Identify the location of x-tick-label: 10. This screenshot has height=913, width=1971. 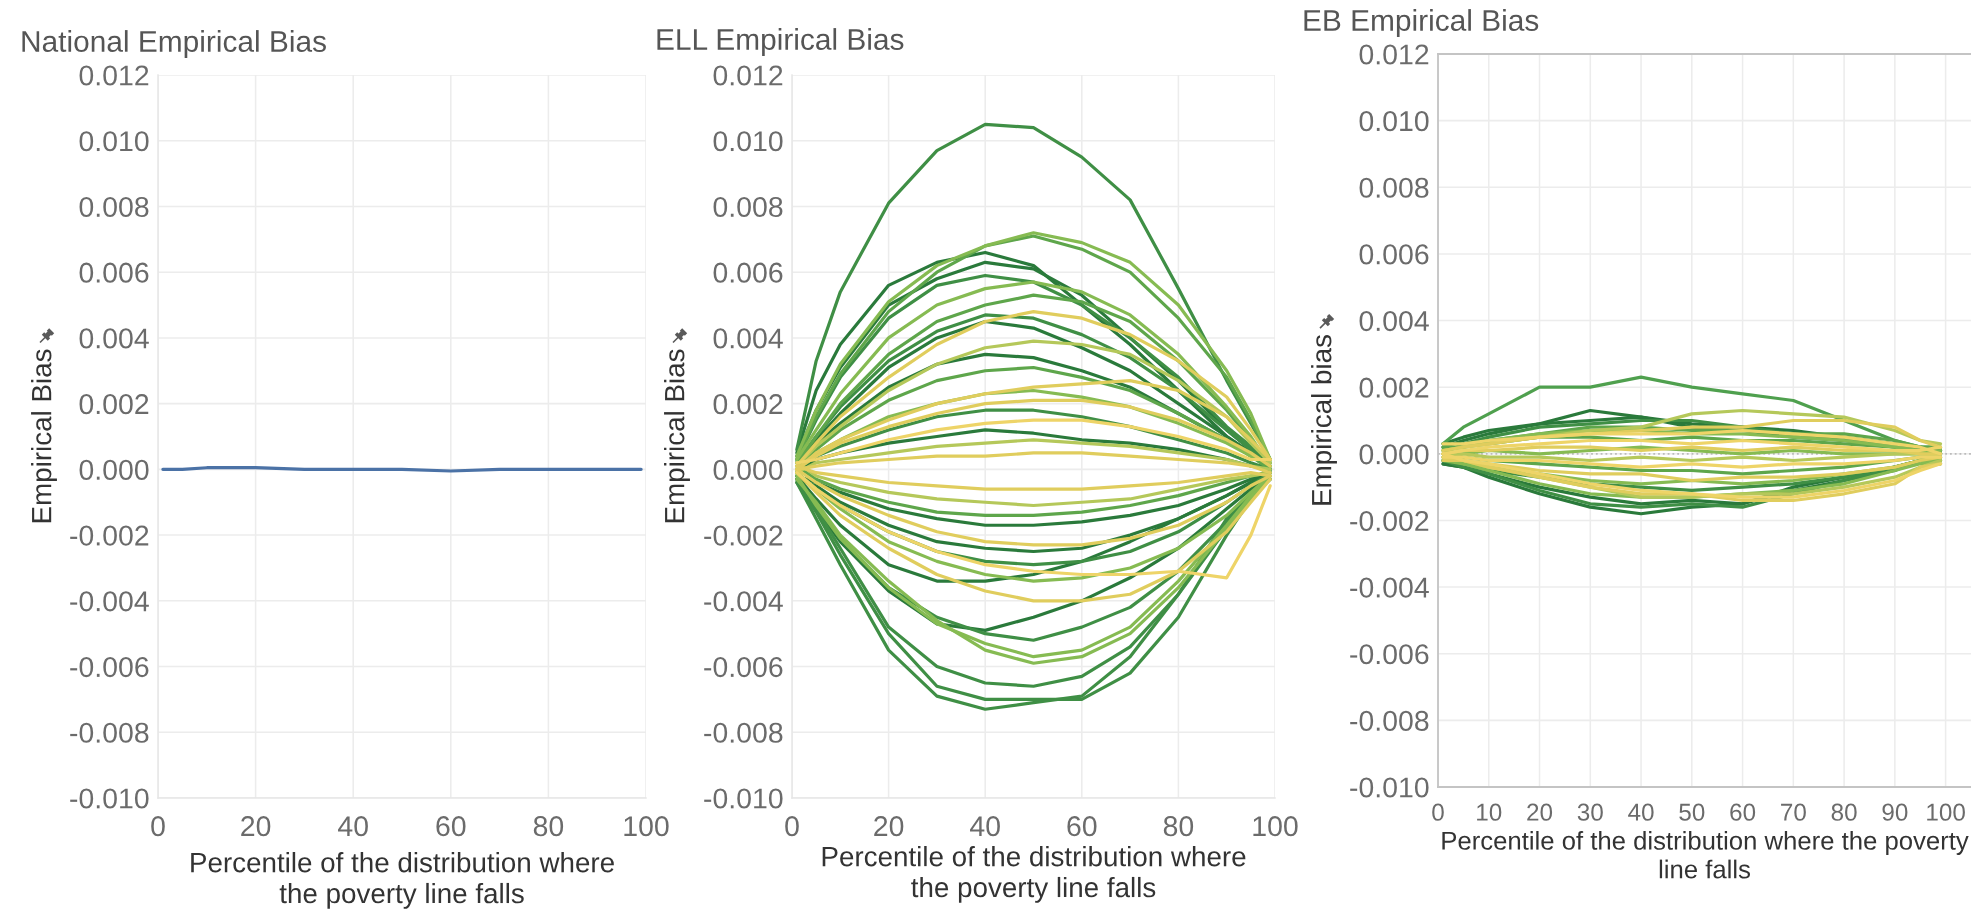
(1489, 812).